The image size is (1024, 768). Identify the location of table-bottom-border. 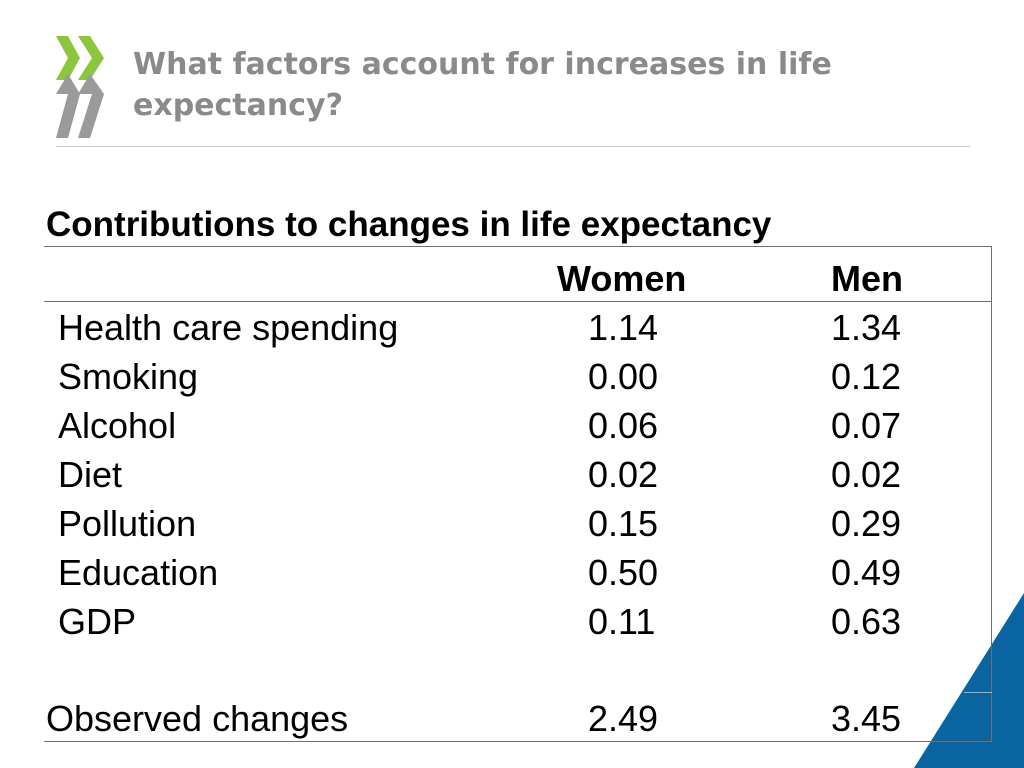
(518, 741).